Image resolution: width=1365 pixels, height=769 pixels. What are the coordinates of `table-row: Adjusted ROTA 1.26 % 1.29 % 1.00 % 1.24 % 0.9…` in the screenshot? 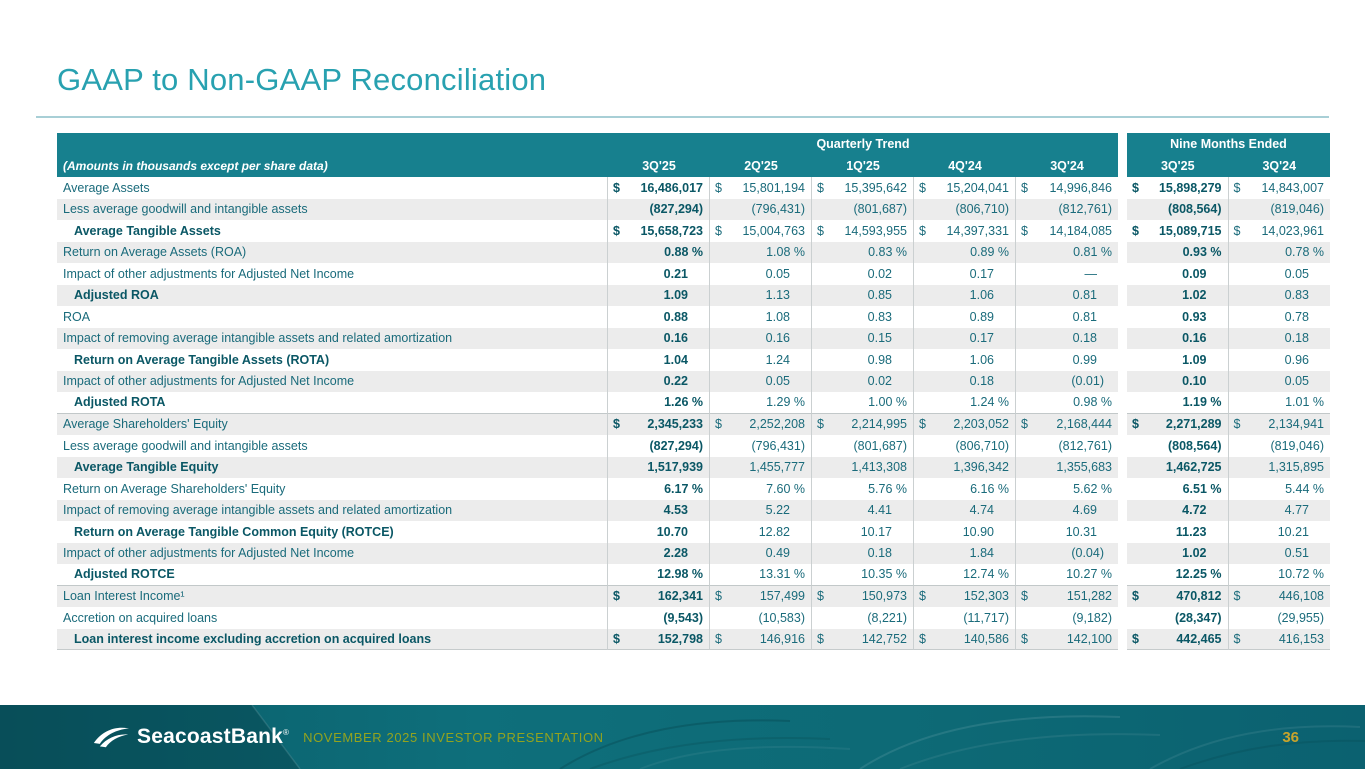 It's located at (693, 403).